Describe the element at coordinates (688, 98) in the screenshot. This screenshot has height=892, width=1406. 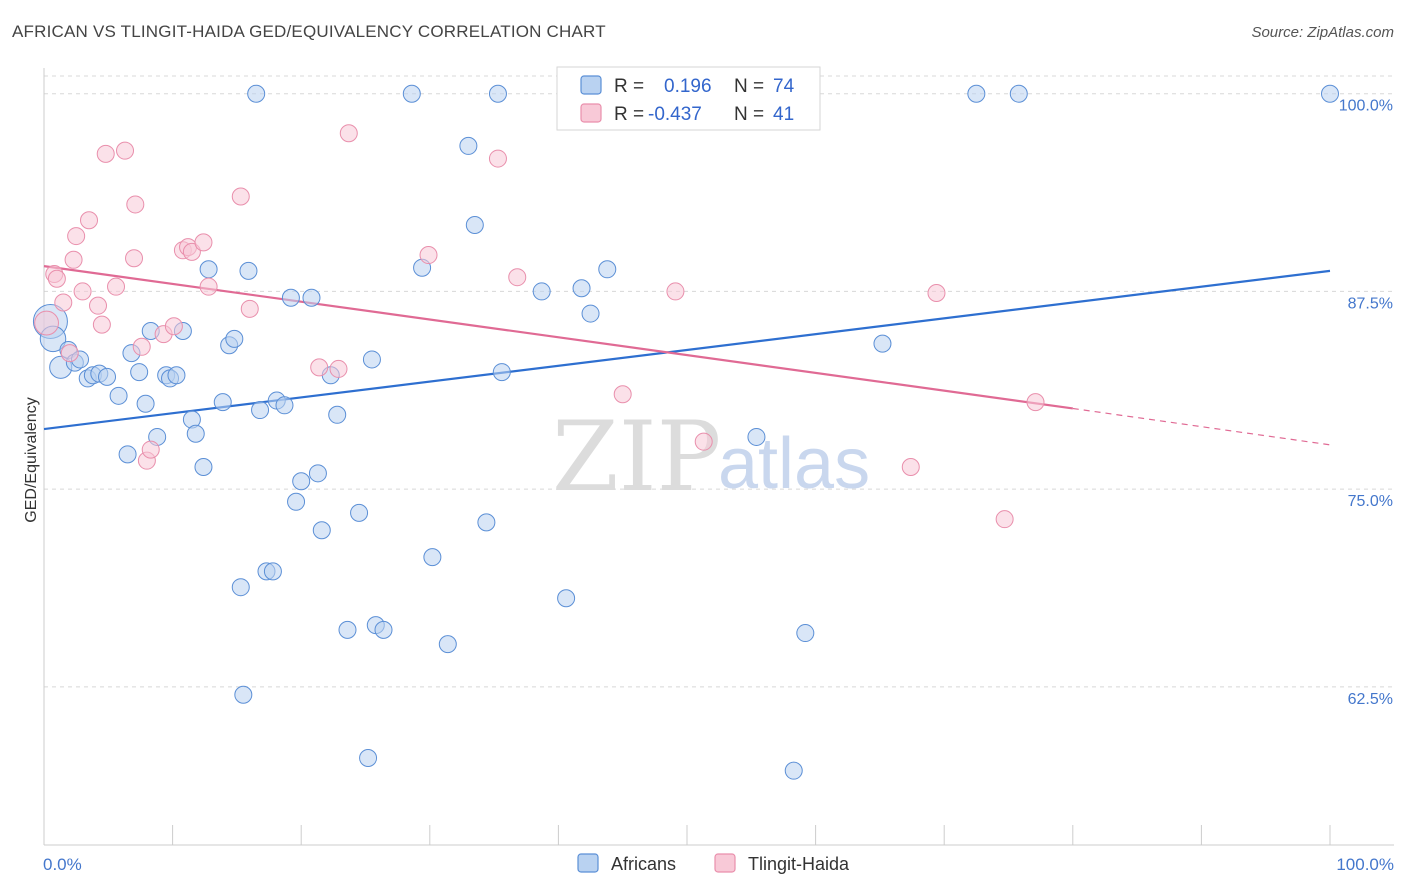
I see `correlation-legend: R = 0.196 N = 74 R = -0.437 N = 41` at that location.